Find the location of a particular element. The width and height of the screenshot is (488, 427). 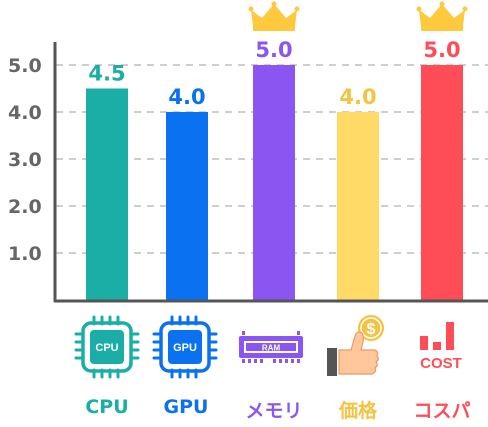

ram-module-icon: RAM is located at coordinates (271, 347).